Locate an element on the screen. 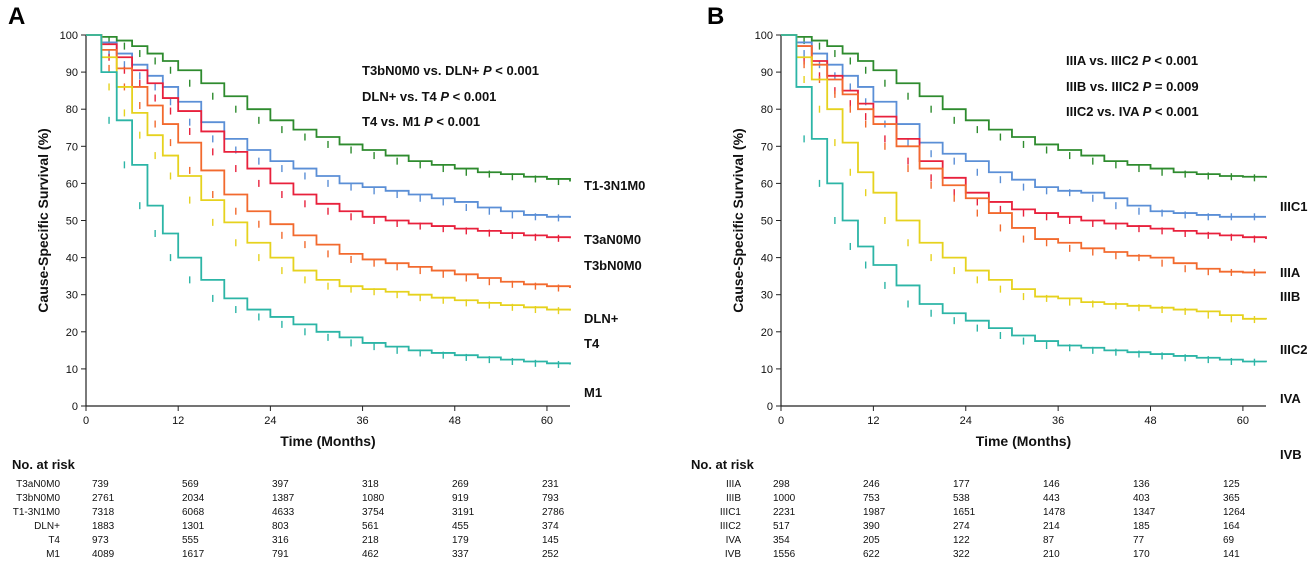  risk-cell-value: 179 is located at coordinates (460, 540).